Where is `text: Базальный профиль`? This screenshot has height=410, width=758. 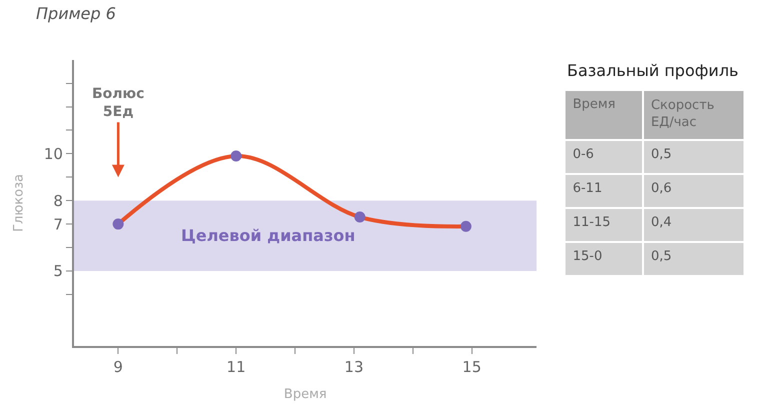
text: Базальный профиль is located at coordinates (652, 70).